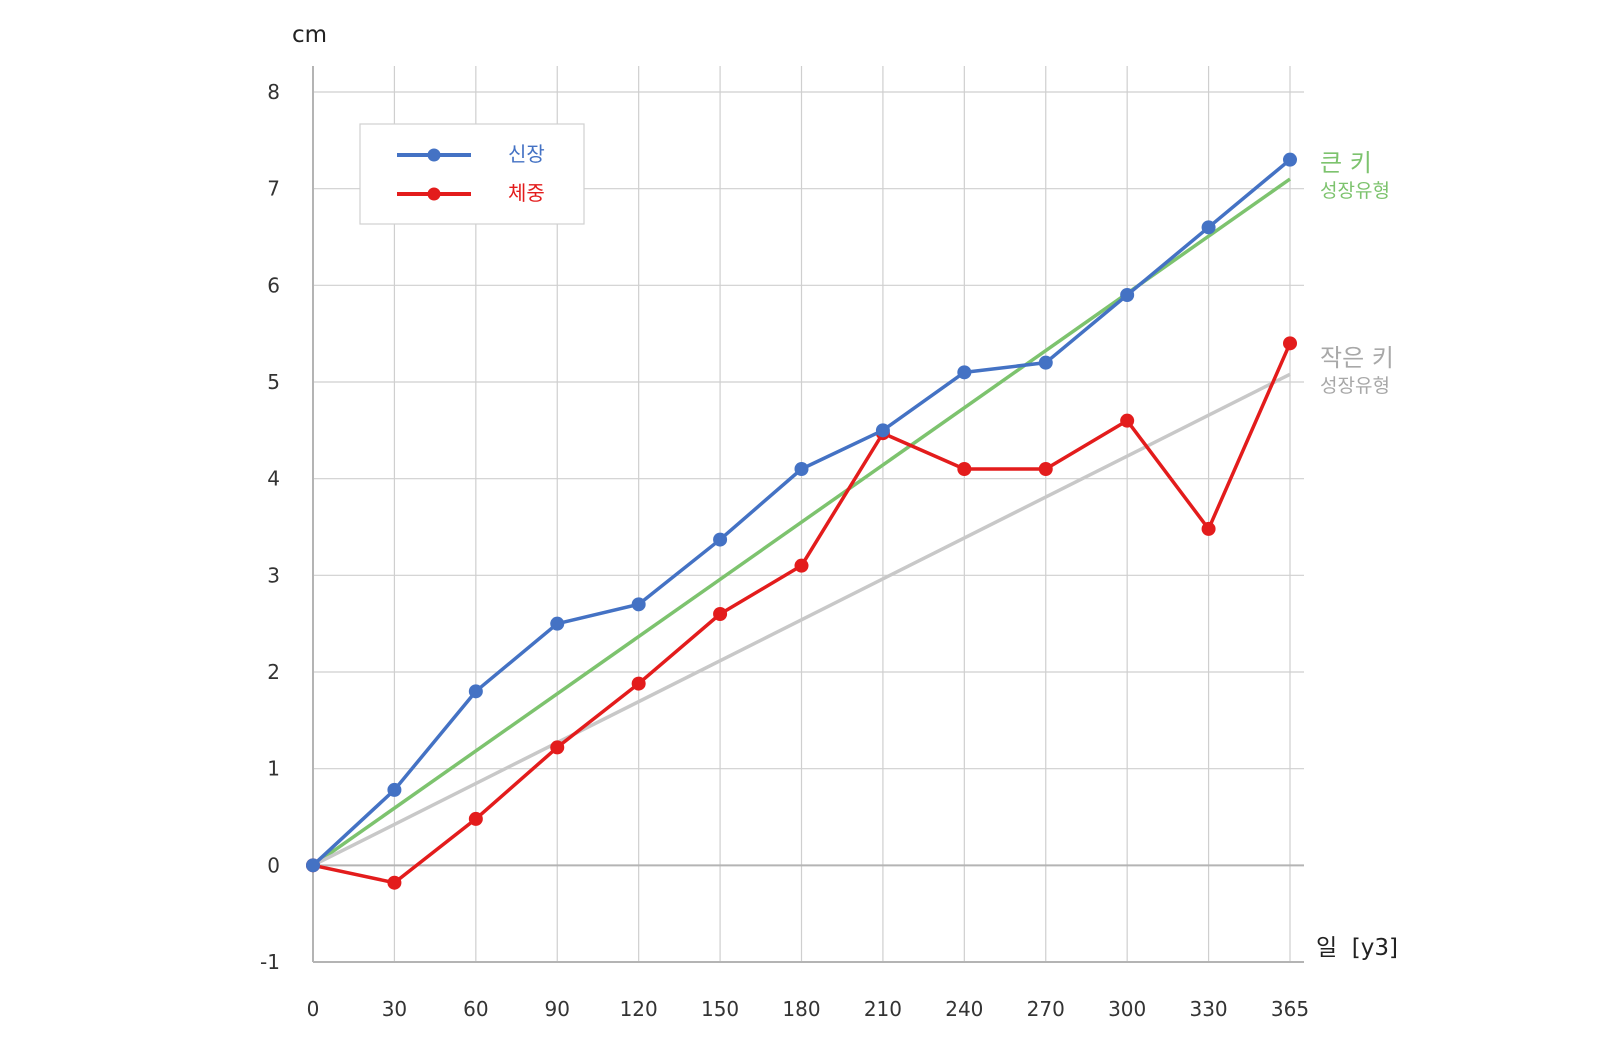 The width and height of the screenshot is (1600, 1040). I want to click on x-tick-label: 150, so click(720, 1009).